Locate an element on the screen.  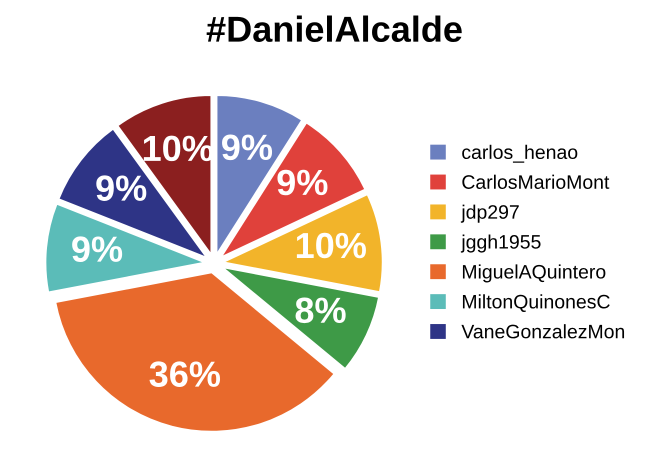
legend-label: jdp297 is located at coordinates (489, 213).